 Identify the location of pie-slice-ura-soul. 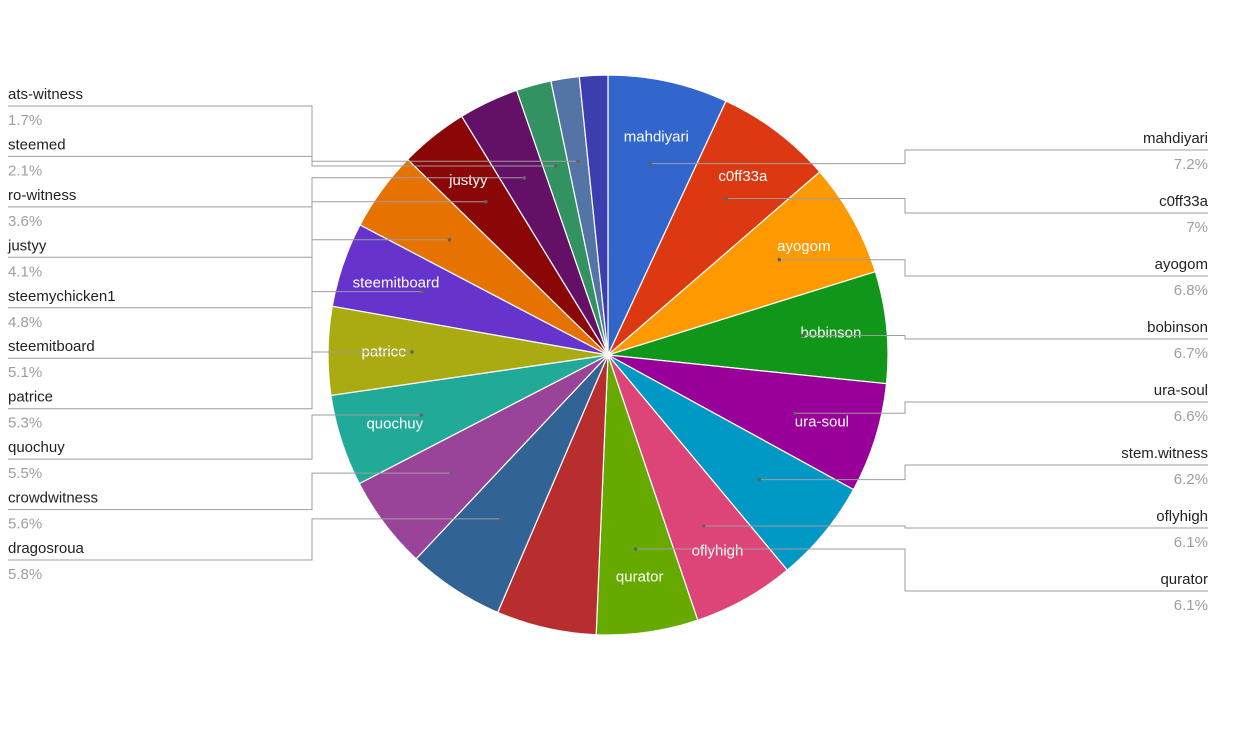
(747, 422).